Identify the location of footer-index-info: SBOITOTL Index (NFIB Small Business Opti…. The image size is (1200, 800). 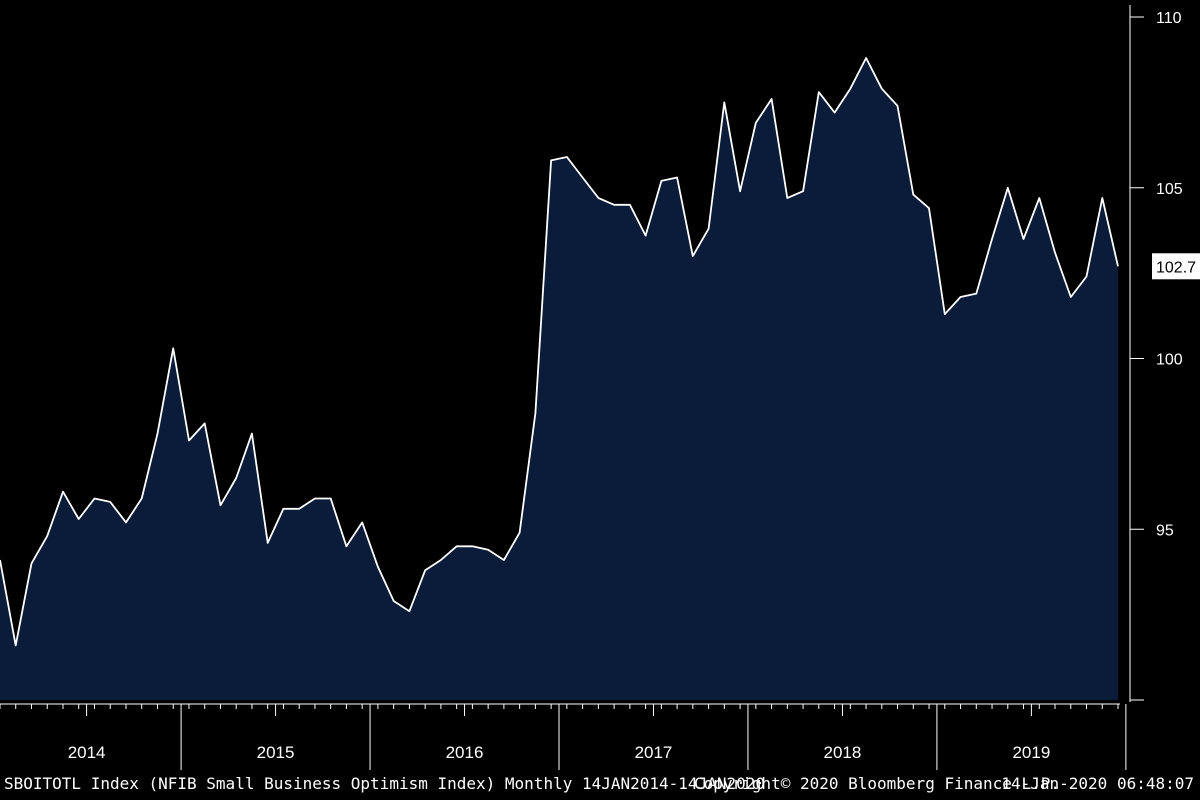
(384, 783).